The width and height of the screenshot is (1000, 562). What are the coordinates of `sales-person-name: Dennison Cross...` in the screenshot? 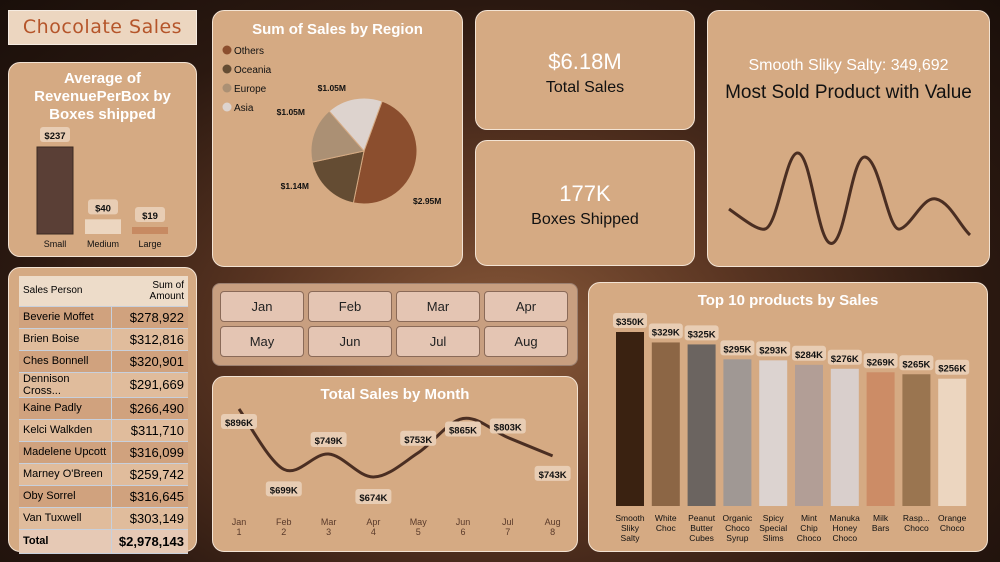 It's located at (65, 384).